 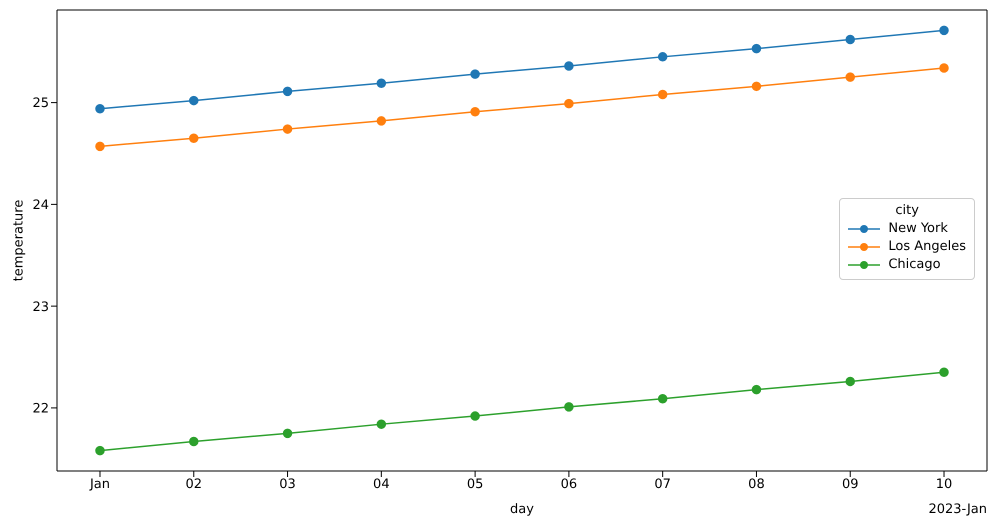 I want to click on x-tick-label: 06, so click(x=569, y=484).